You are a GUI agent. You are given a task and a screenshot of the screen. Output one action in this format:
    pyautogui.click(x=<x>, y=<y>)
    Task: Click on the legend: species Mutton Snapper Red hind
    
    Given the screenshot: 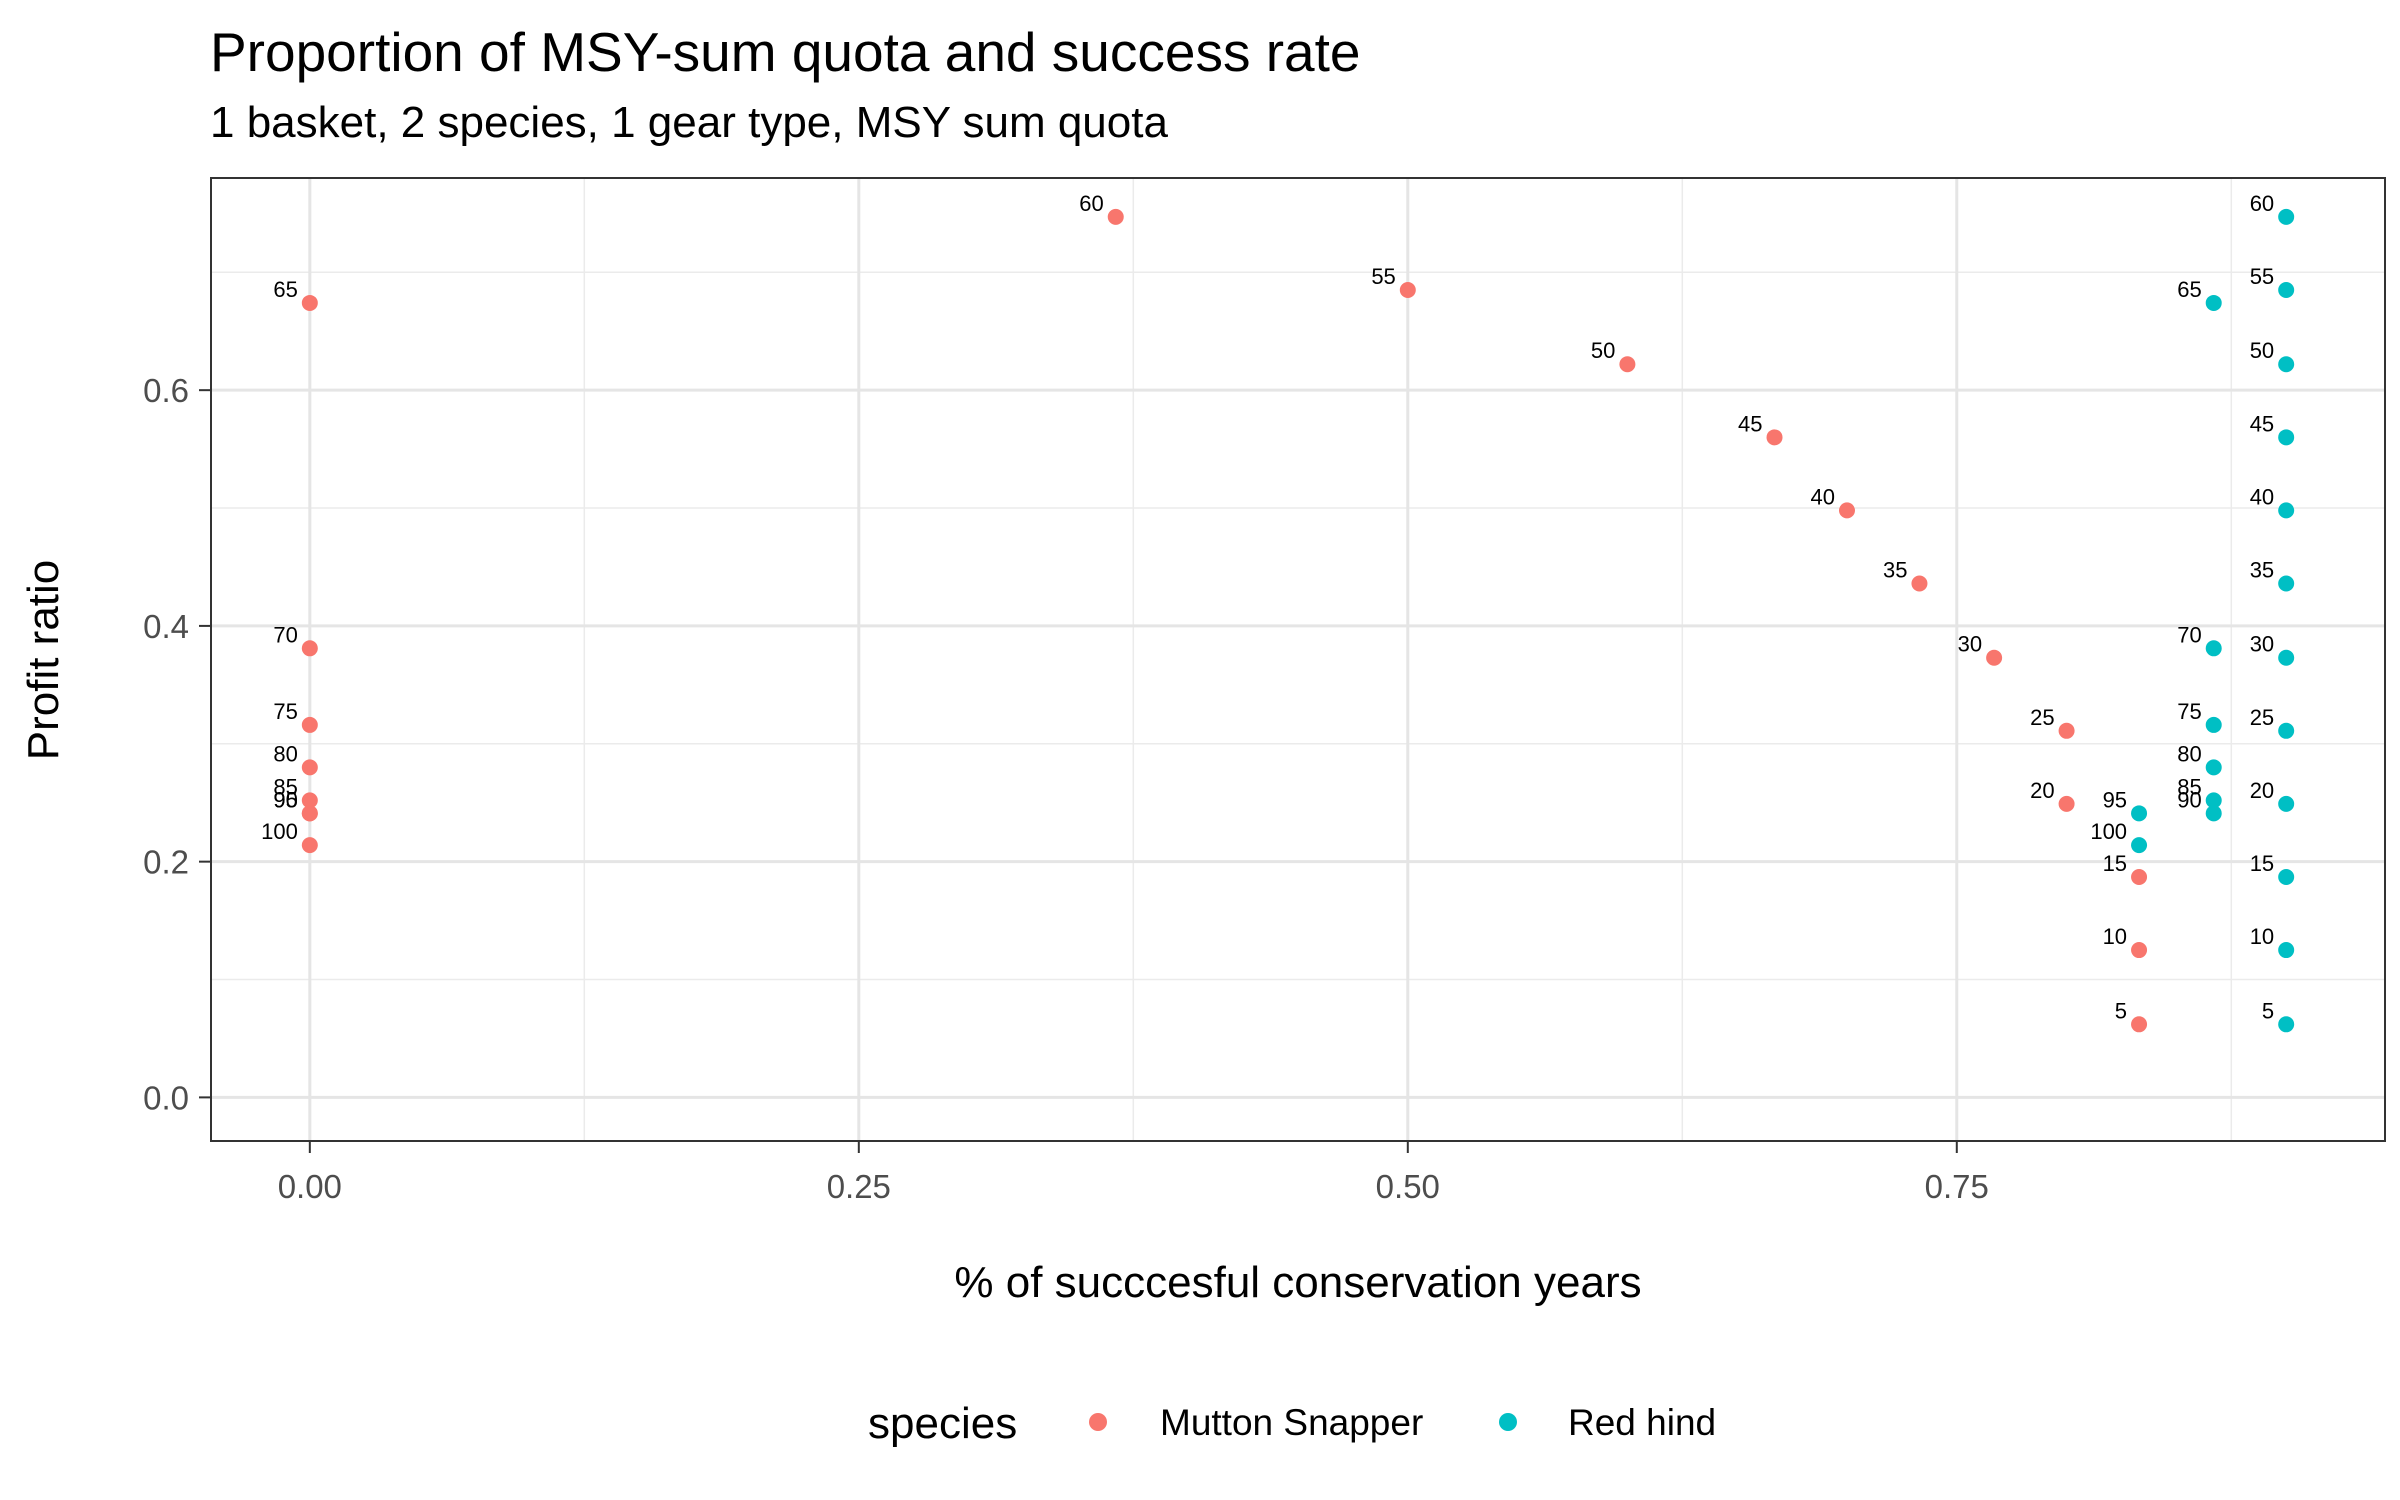 What is the action you would take?
    pyautogui.click(x=1292, y=1423)
    